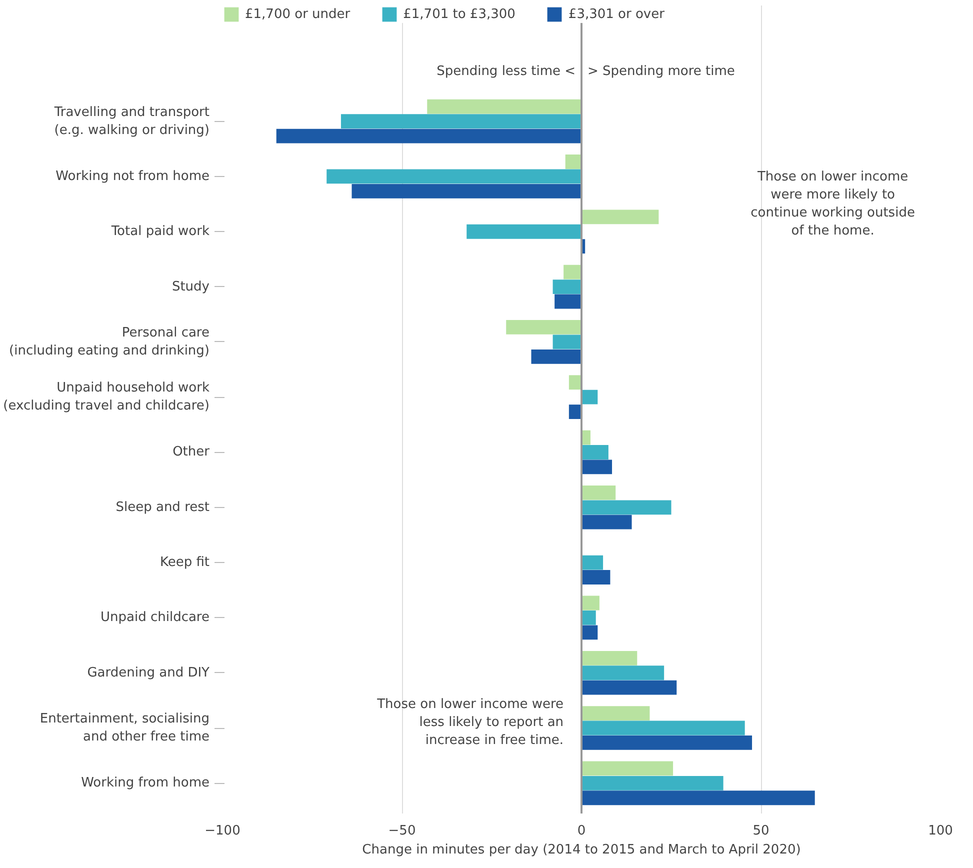 The width and height of the screenshot is (973, 868). What do you see at coordinates (222, 831) in the screenshot?
I see `x-tick-label: −100` at bounding box center [222, 831].